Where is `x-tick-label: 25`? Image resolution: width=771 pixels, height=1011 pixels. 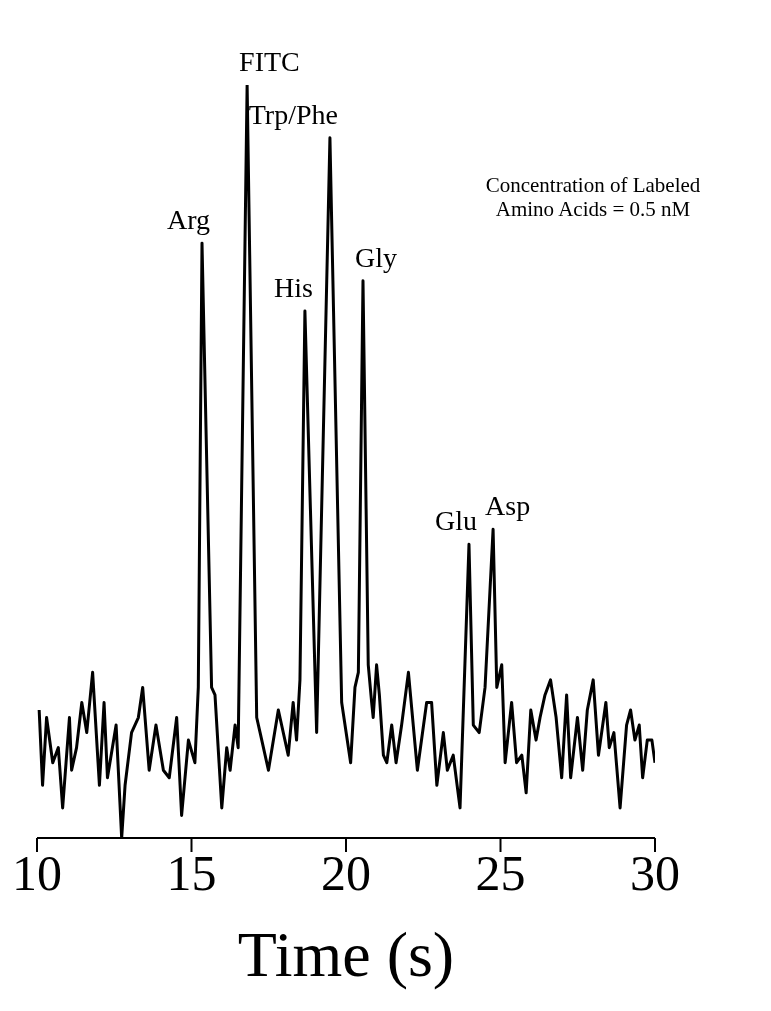 x-tick-label: 25 is located at coordinates (500, 872).